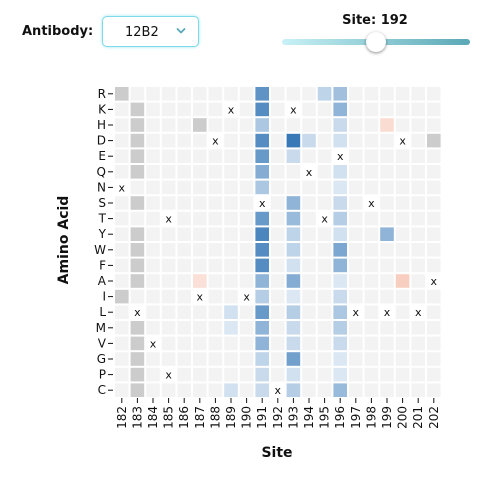 The image size is (481, 481). I want to click on antibody-select: 12B2, so click(150, 31).